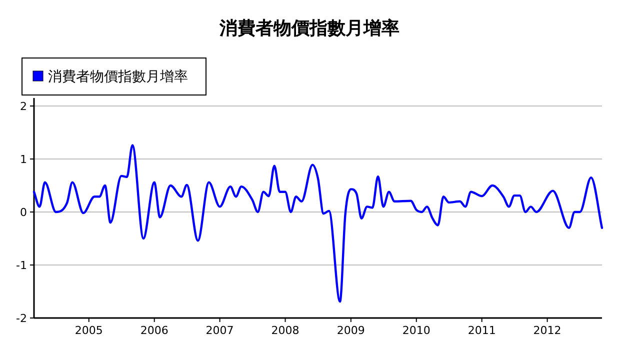 The height and width of the screenshot is (346, 619). I want to click on x-tick-label: 2010, so click(416, 330).